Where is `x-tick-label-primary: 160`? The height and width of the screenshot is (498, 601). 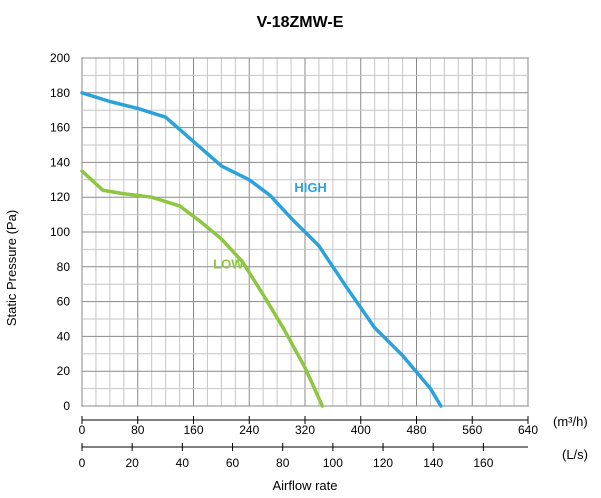
x-tick-label-primary: 160 is located at coordinates (193, 430).